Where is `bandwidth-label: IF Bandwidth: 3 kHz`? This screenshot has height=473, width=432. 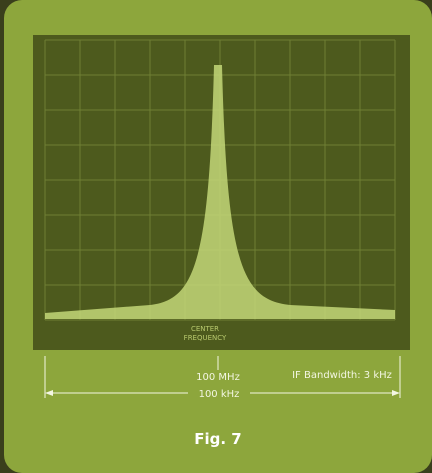 bandwidth-label: IF Bandwidth: 3 kHz is located at coordinates (342, 375).